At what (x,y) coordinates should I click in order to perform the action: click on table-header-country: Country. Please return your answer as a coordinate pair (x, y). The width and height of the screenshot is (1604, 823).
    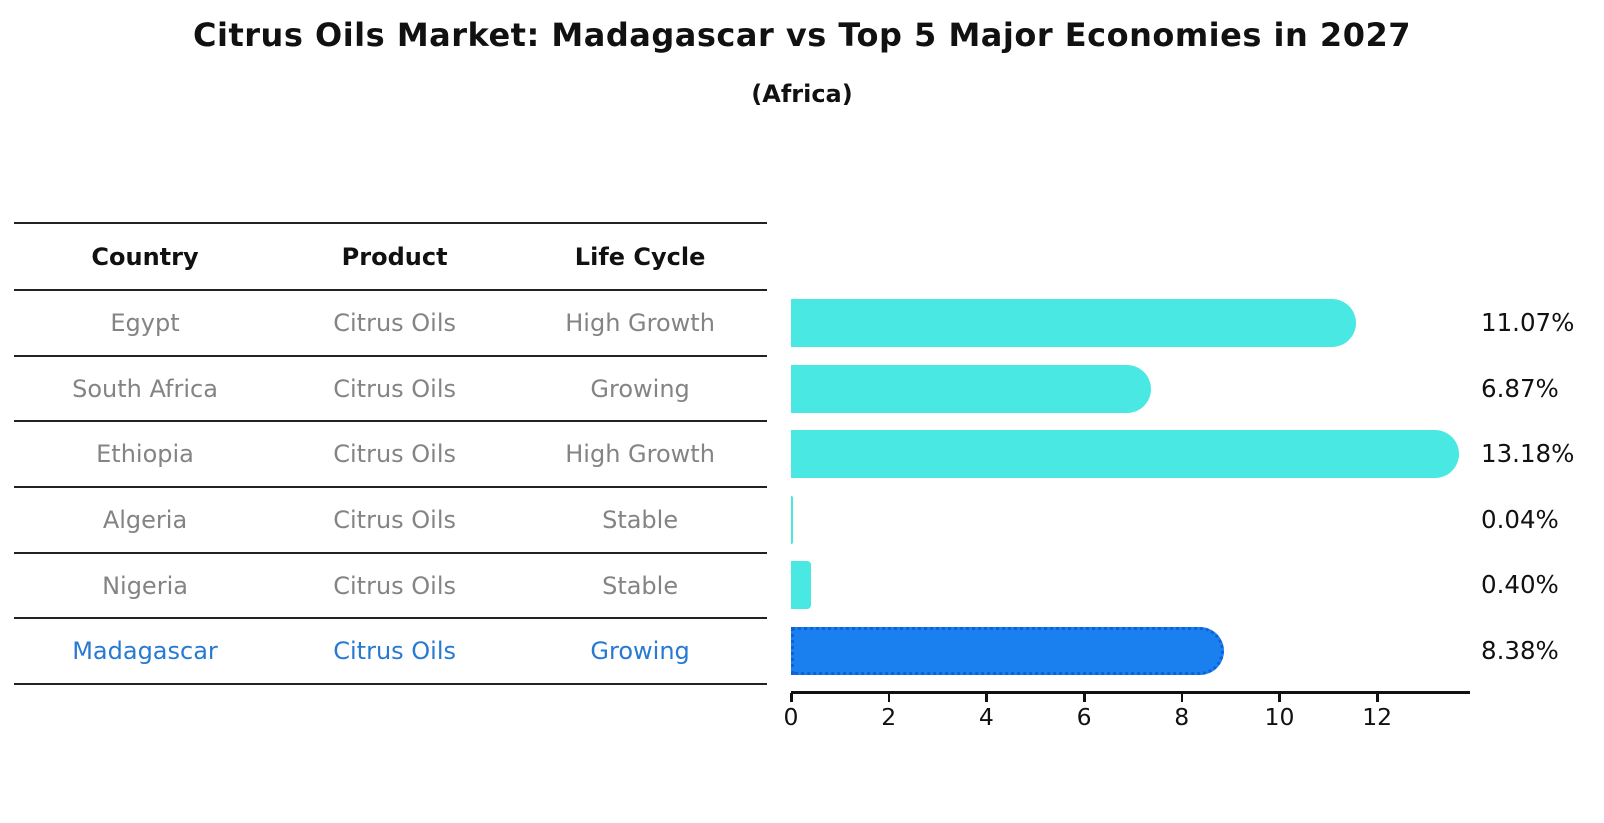
    Looking at the image, I should click on (145, 256).